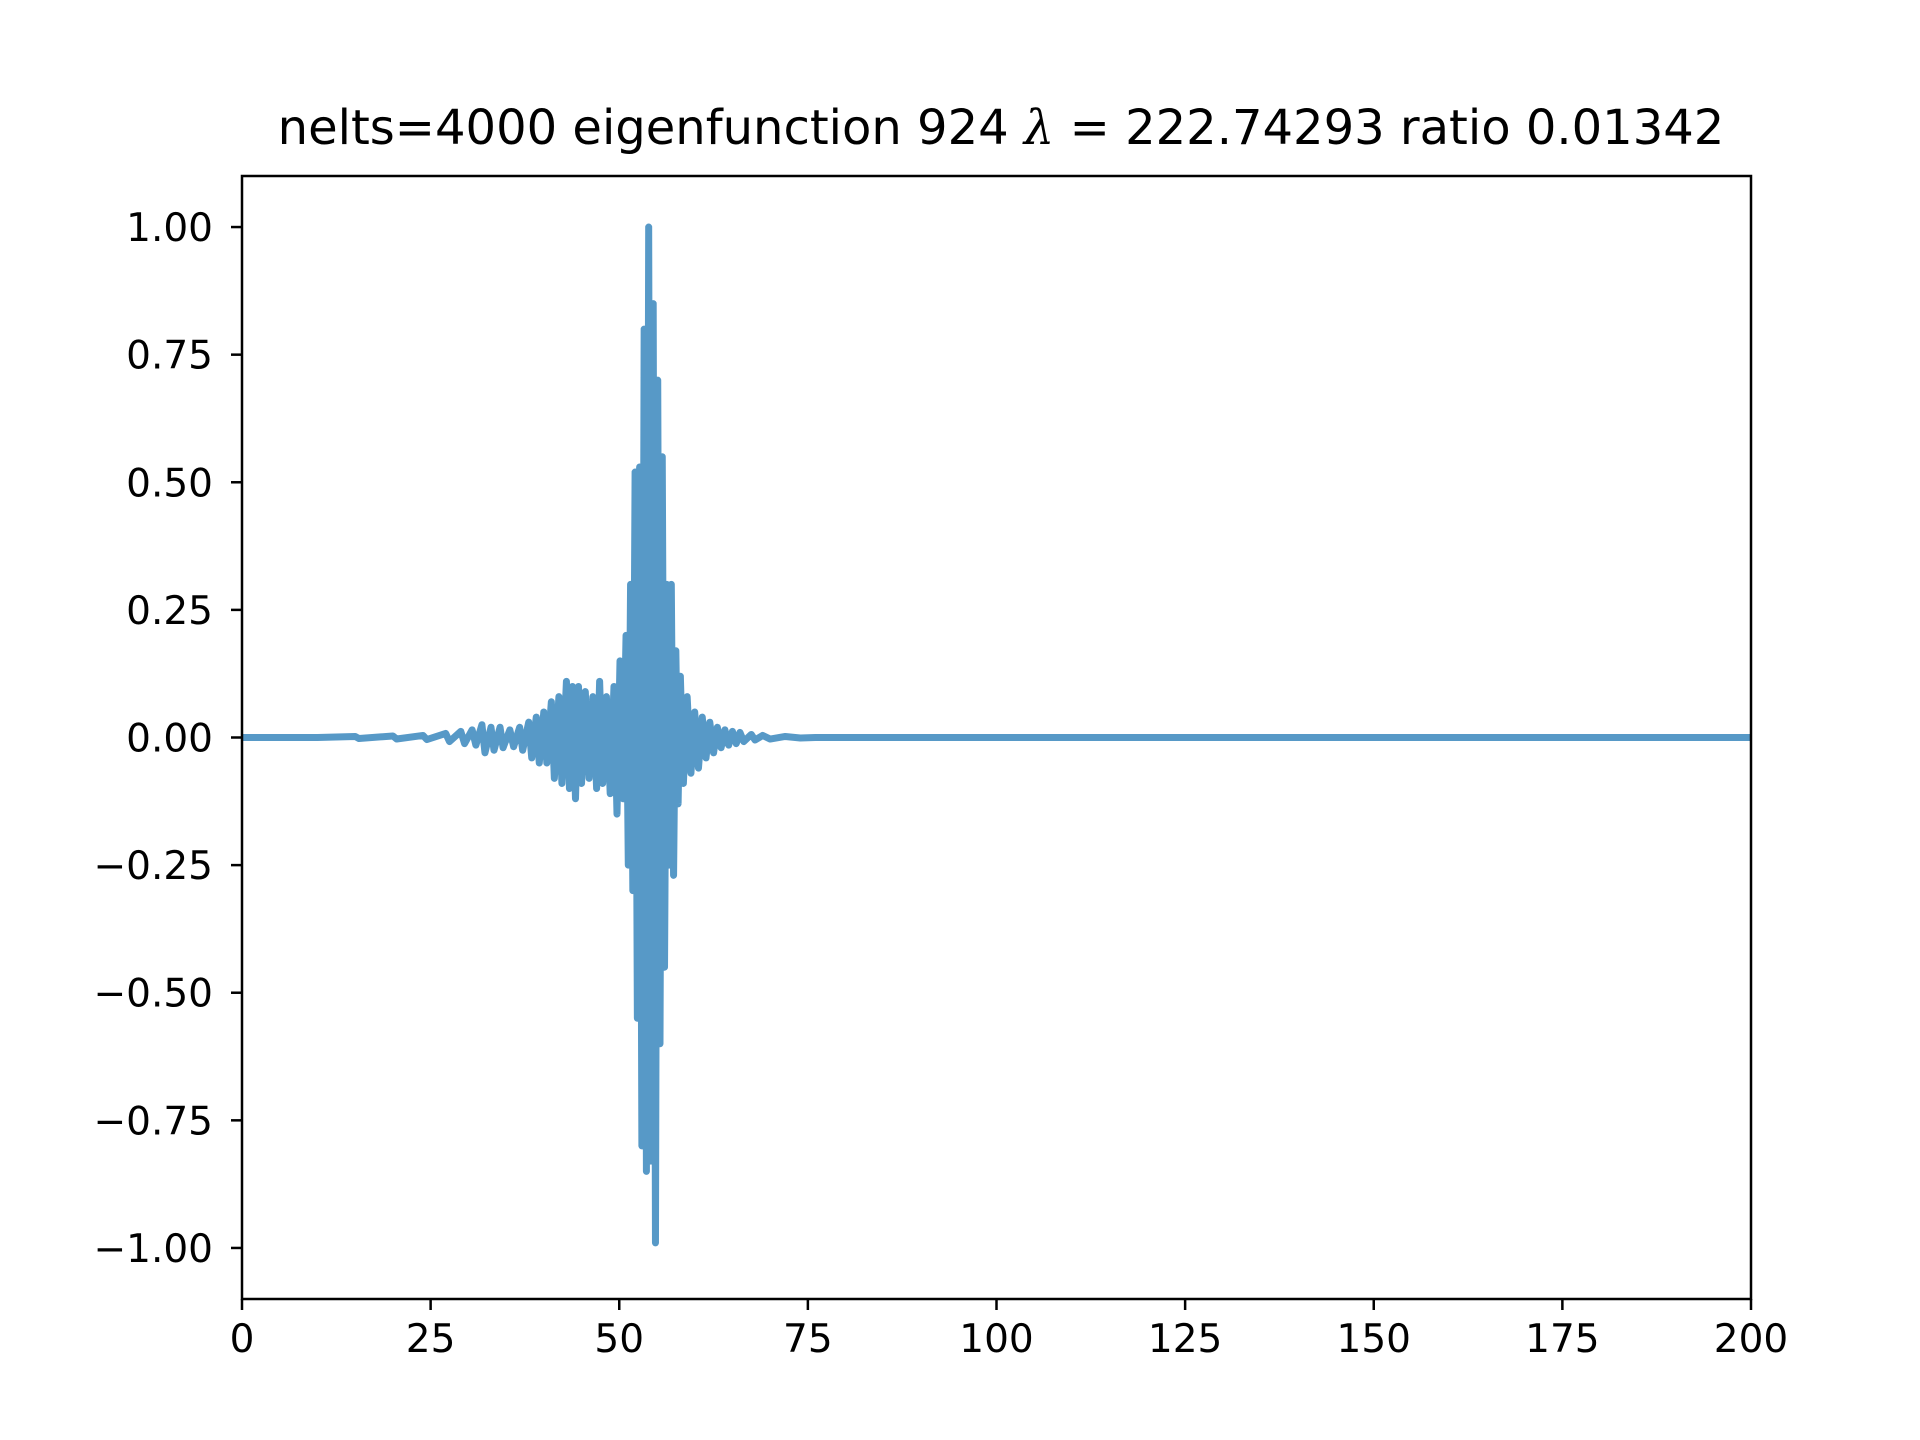  Describe the element at coordinates (1089, 128) in the screenshot. I see `title-equals: =` at that location.